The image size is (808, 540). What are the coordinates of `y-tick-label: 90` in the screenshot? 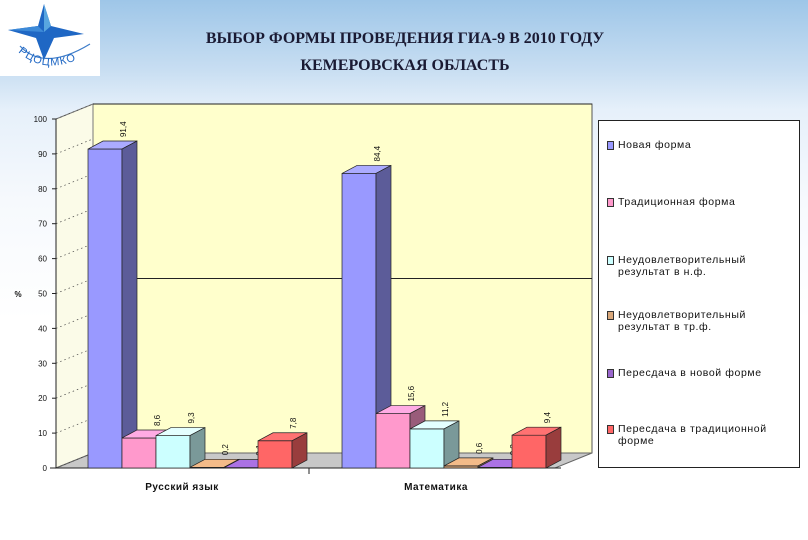 It's located at (42, 154).